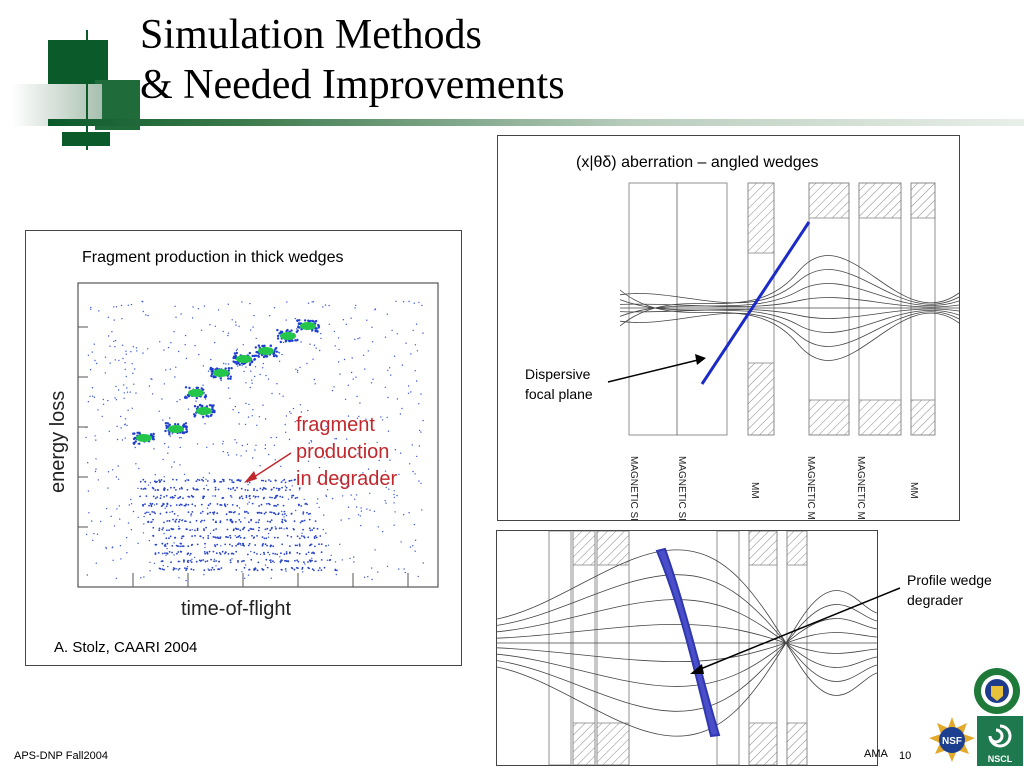 The image size is (1024, 768). Describe the element at coordinates (347, 479) in the screenshot. I see `annotation-line-3: in degrader` at that location.